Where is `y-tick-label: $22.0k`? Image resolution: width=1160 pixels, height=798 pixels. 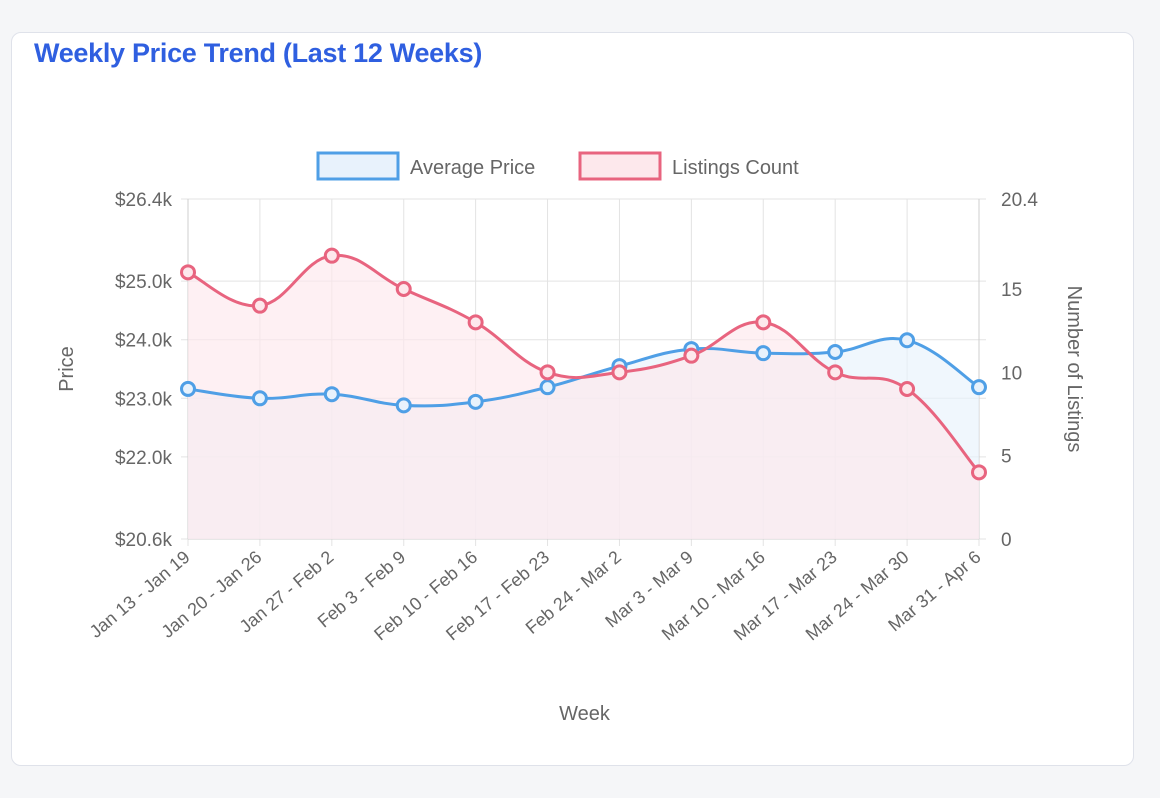
y-tick-label: $22.0k is located at coordinates (144, 458).